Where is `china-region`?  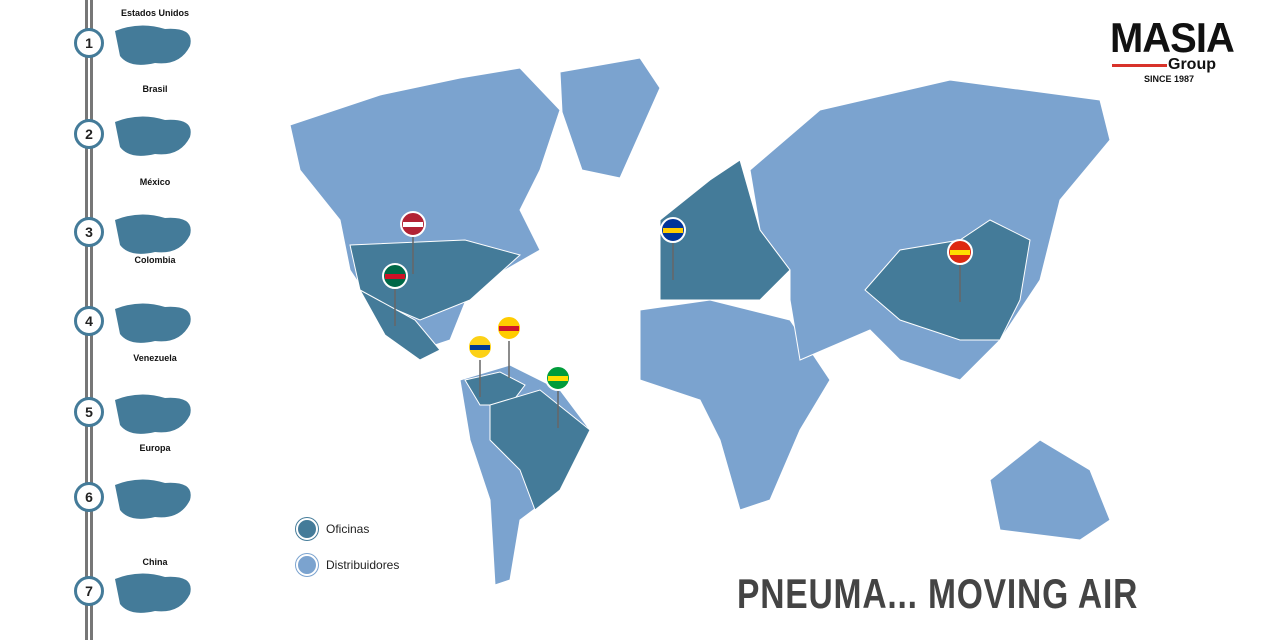
china-region is located at coordinates (947, 280).